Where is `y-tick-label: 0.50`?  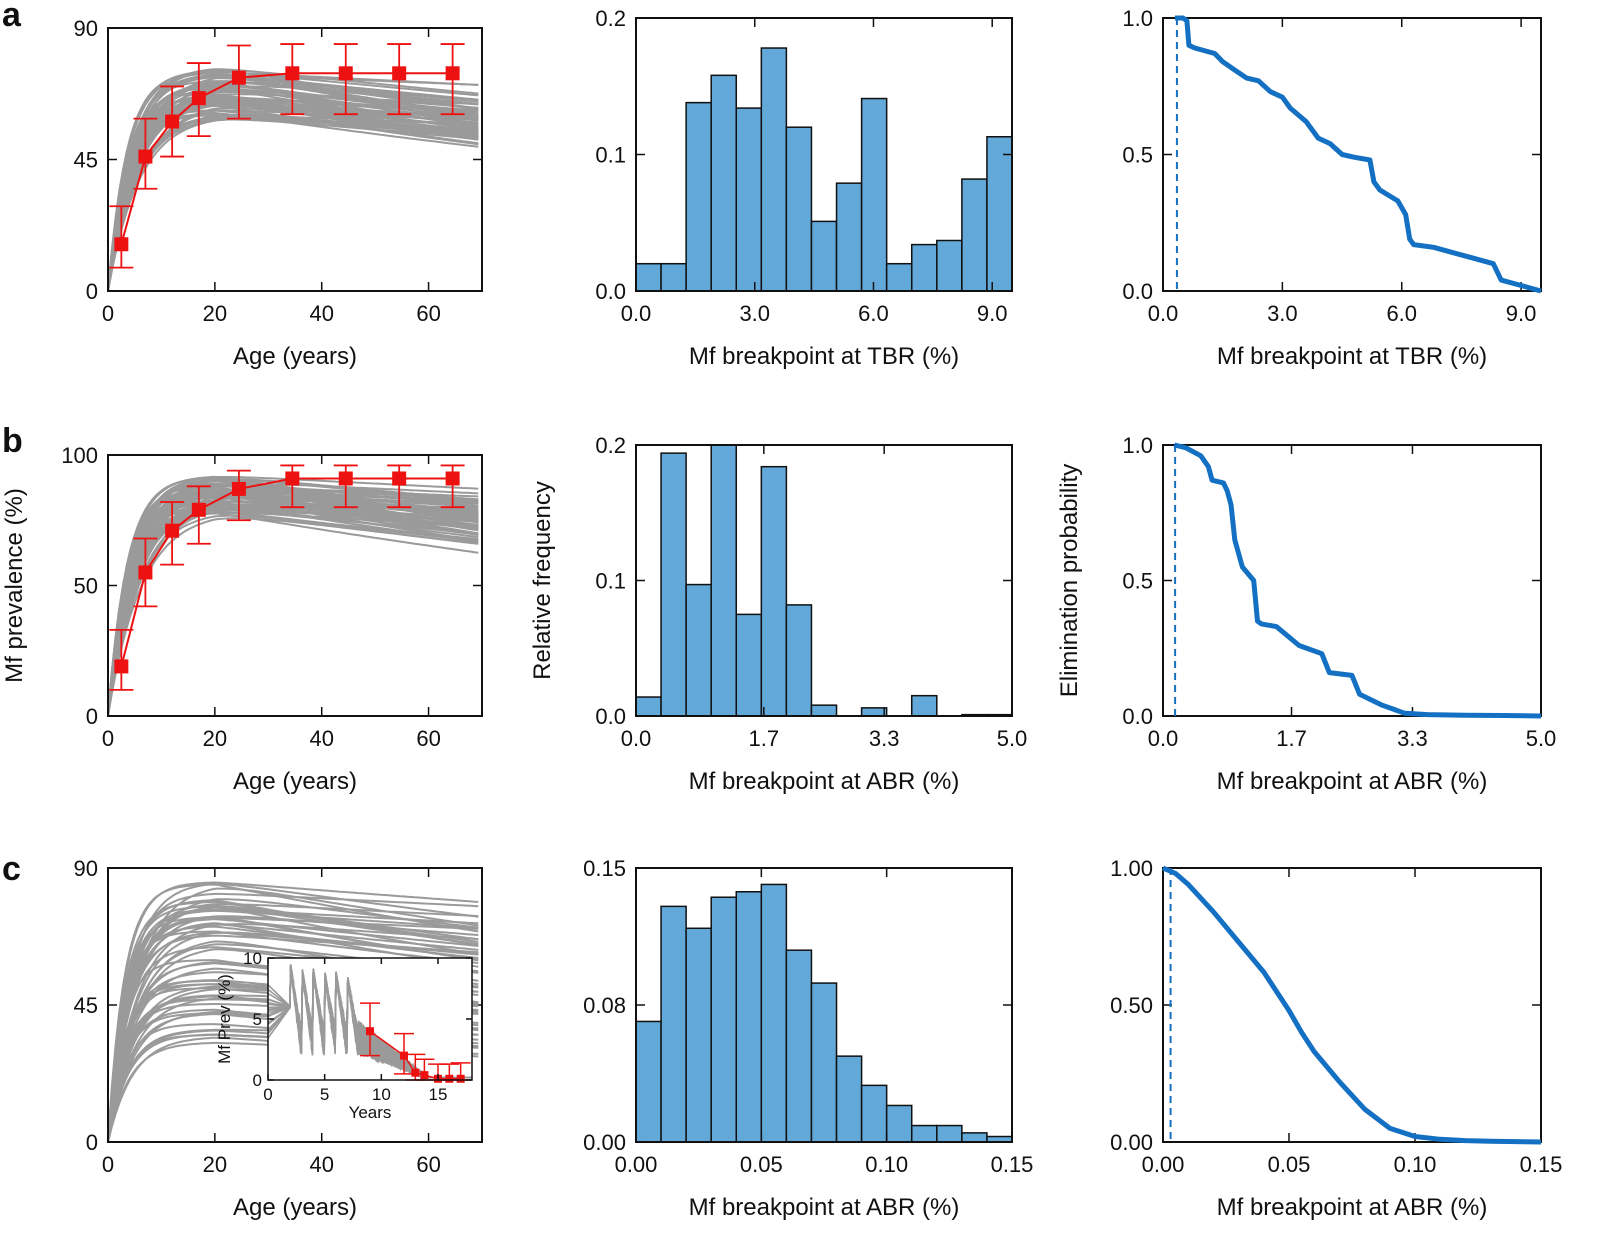
y-tick-label: 0.50 is located at coordinates (1131, 1005).